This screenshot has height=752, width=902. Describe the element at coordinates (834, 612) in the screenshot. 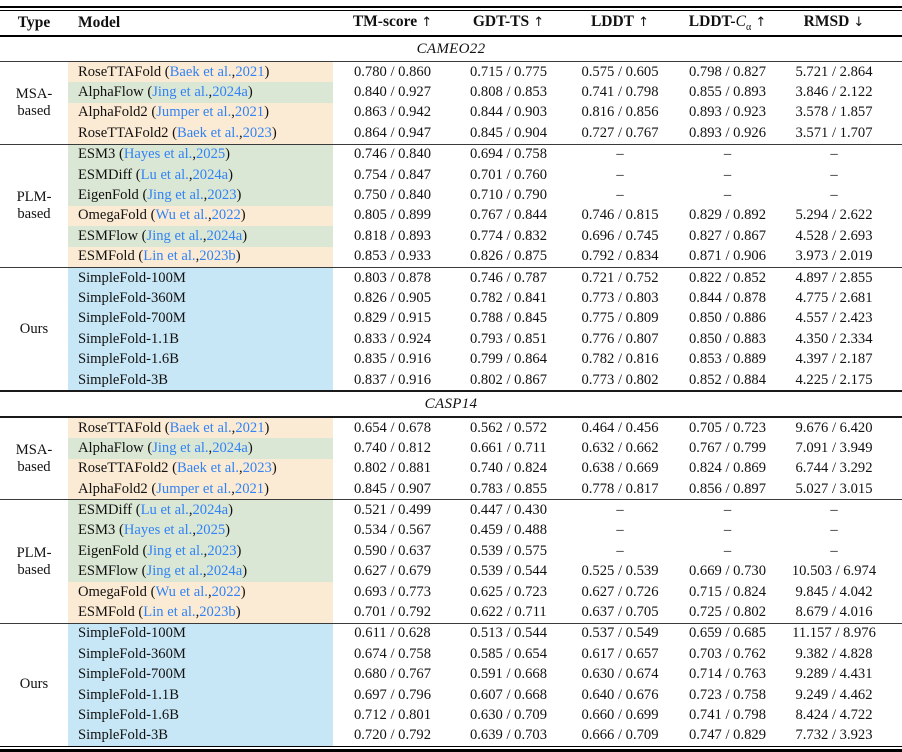

I see `metric-value: 8.679 / 4.016` at that location.